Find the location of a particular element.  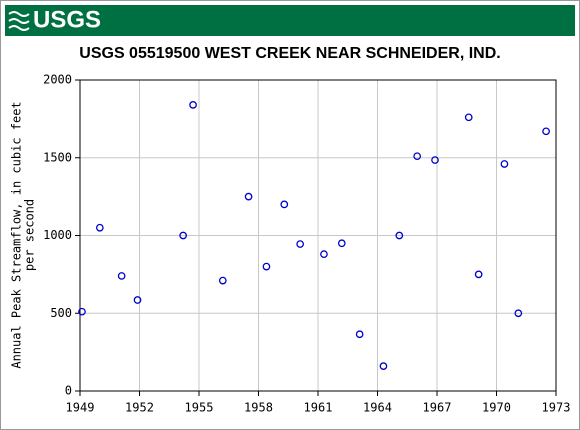

y-label-line: per second is located at coordinates (30, 235).